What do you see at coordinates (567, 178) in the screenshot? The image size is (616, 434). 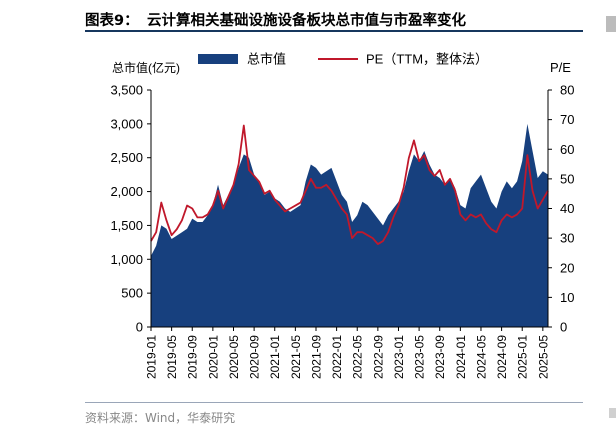 I see `y-right-tick-label: 50` at bounding box center [567, 178].